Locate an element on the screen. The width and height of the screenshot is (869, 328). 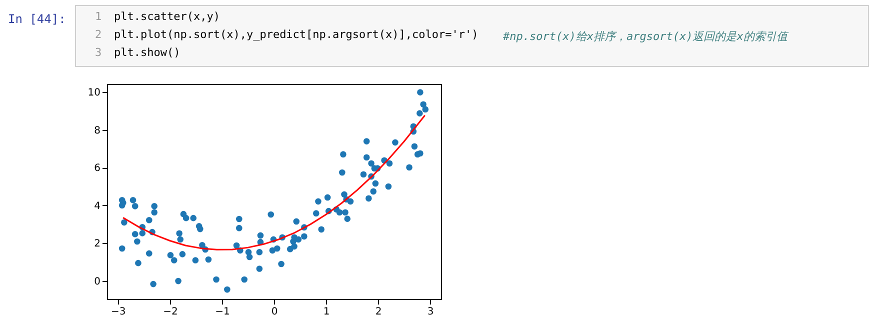
x-tick-label: −3 is located at coordinates (118, 312).